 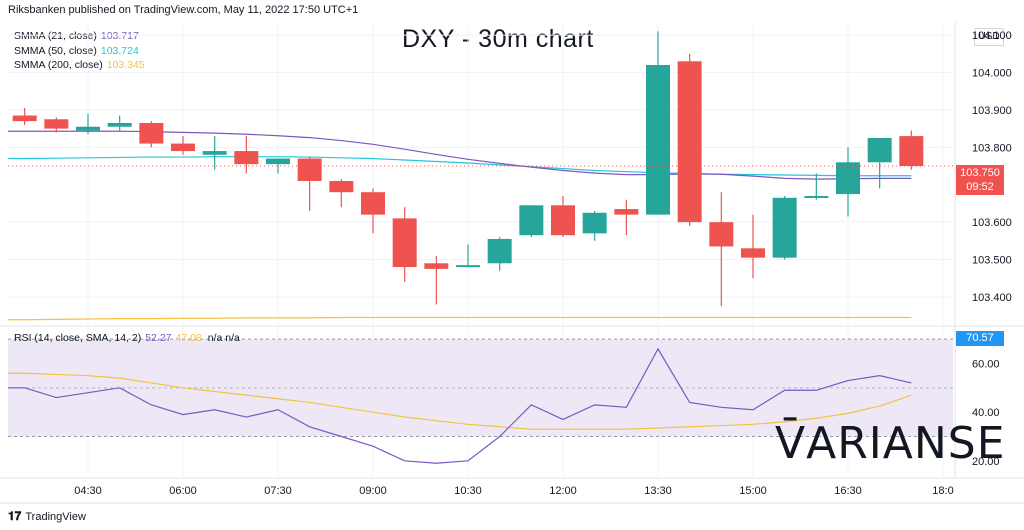 What do you see at coordinates (890, 443) in the screenshot?
I see `varianse-watermark: V̄ARIANSE` at bounding box center [890, 443].